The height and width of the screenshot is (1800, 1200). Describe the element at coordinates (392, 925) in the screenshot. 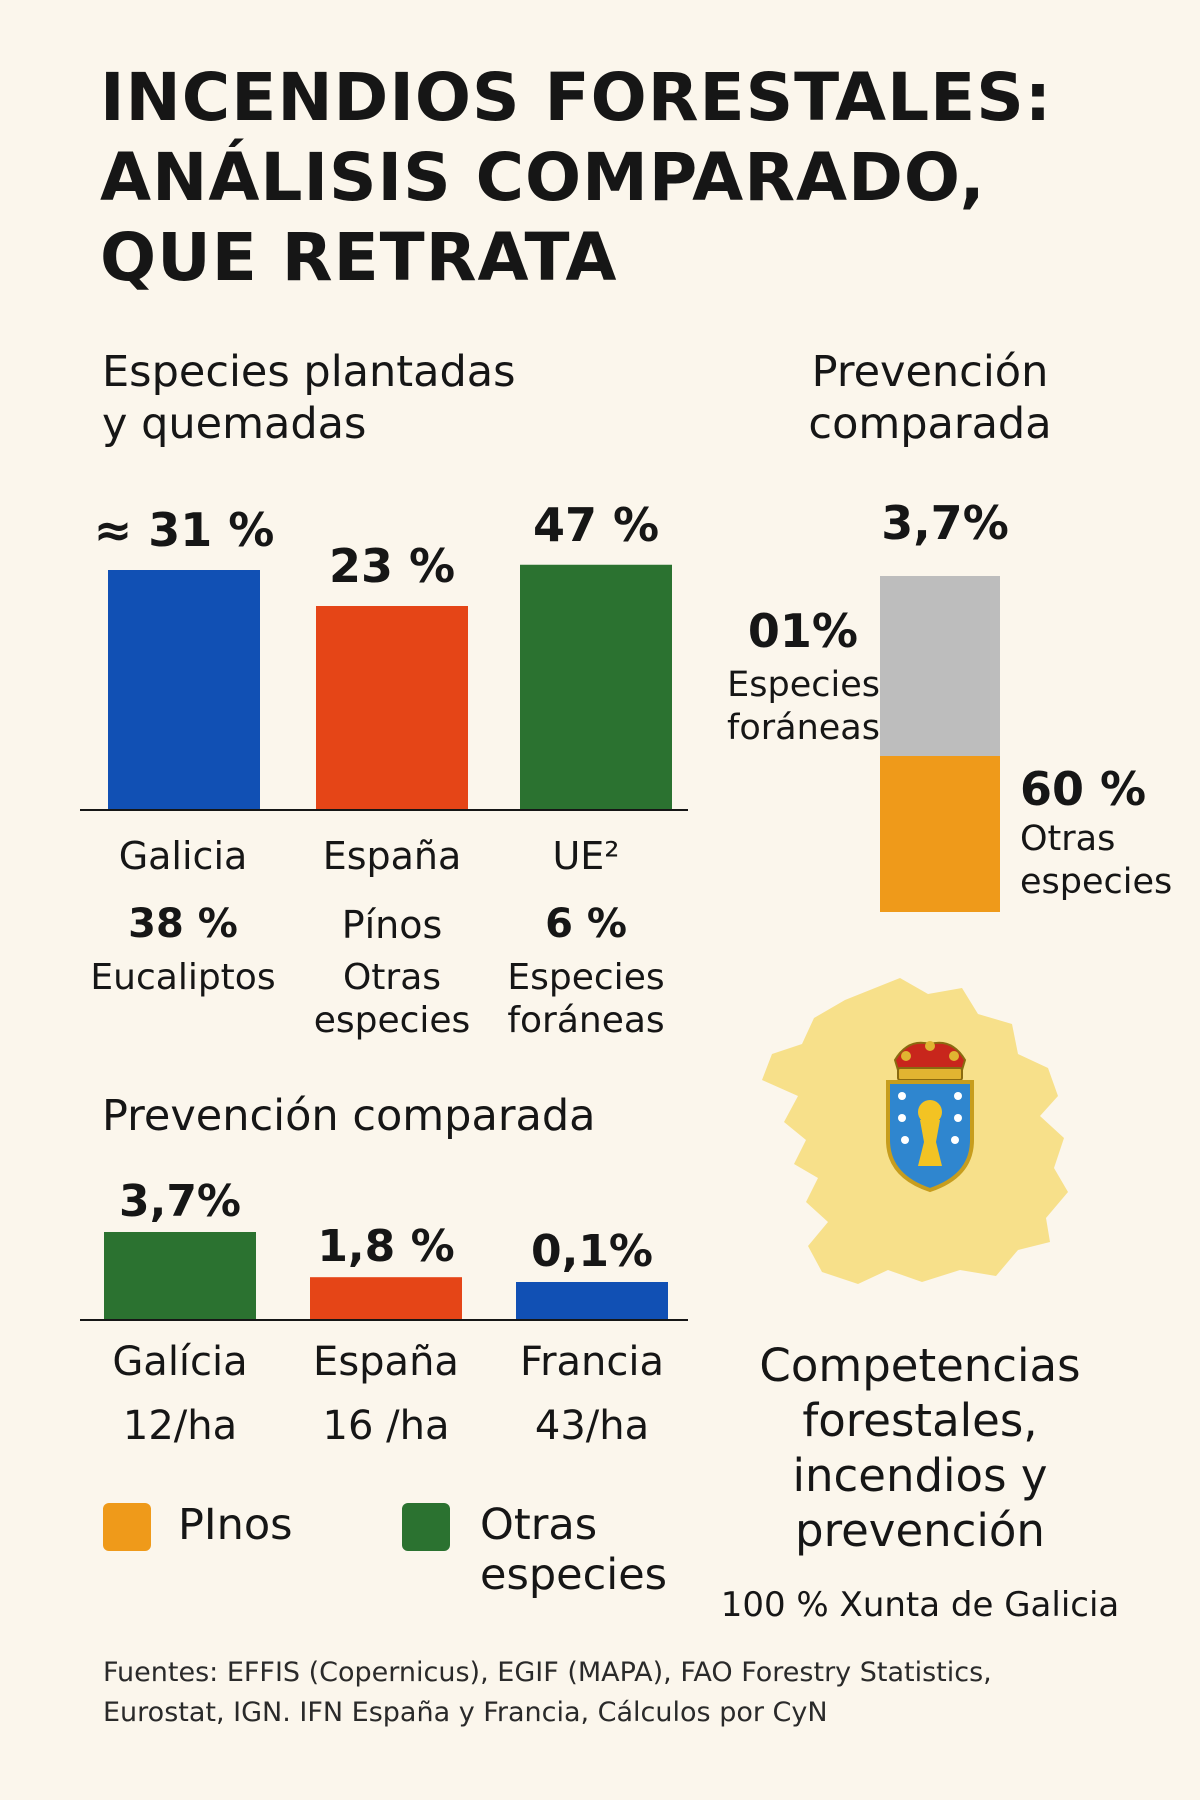

I see `chart-1-subvalue-espana: Pínos` at that location.